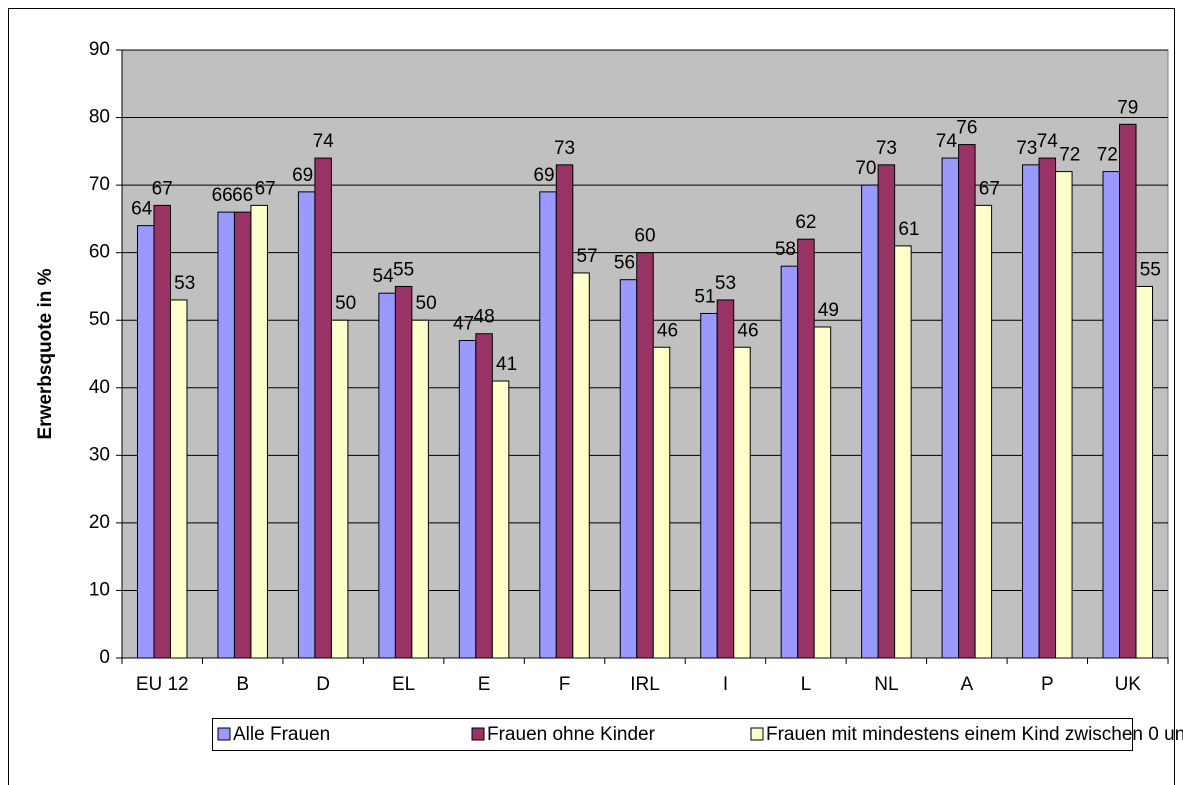 This screenshot has width=1183, height=785. What do you see at coordinates (99, 49) in the screenshot?
I see `y-tick-label: 90` at bounding box center [99, 49].